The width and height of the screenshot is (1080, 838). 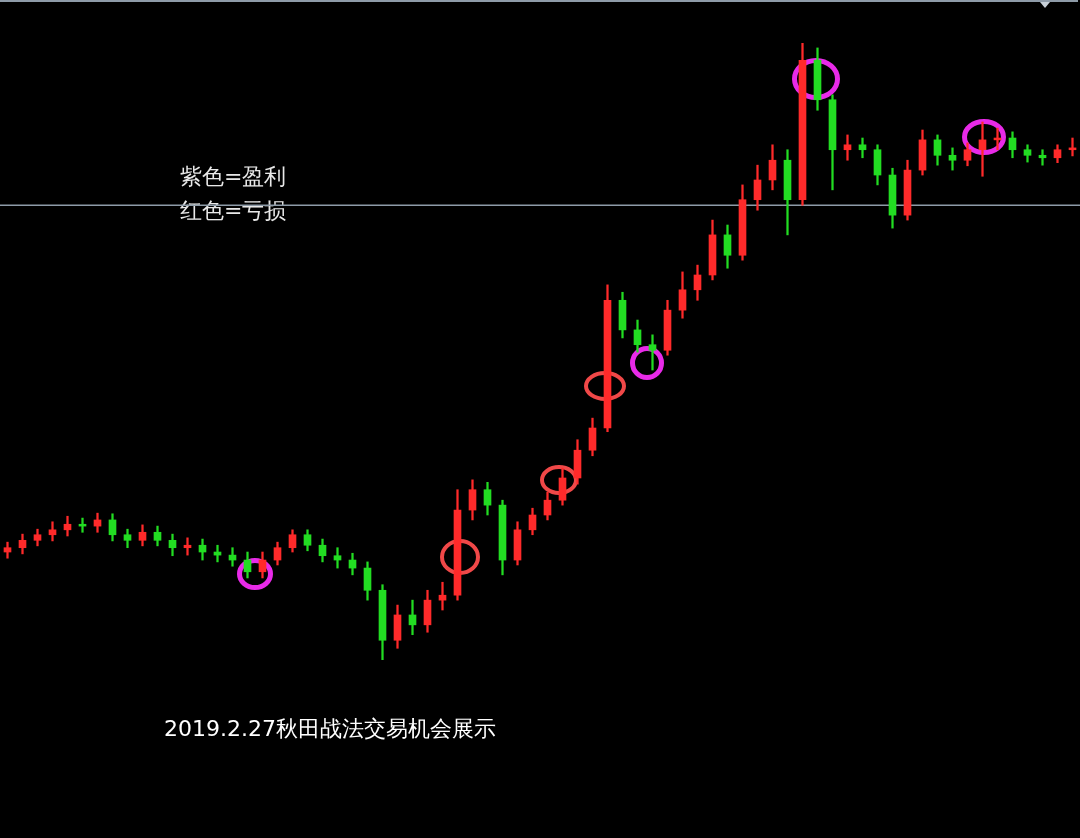 What do you see at coordinates (233, 177) in the screenshot?
I see `annotation: 紫色=盈利` at bounding box center [233, 177].